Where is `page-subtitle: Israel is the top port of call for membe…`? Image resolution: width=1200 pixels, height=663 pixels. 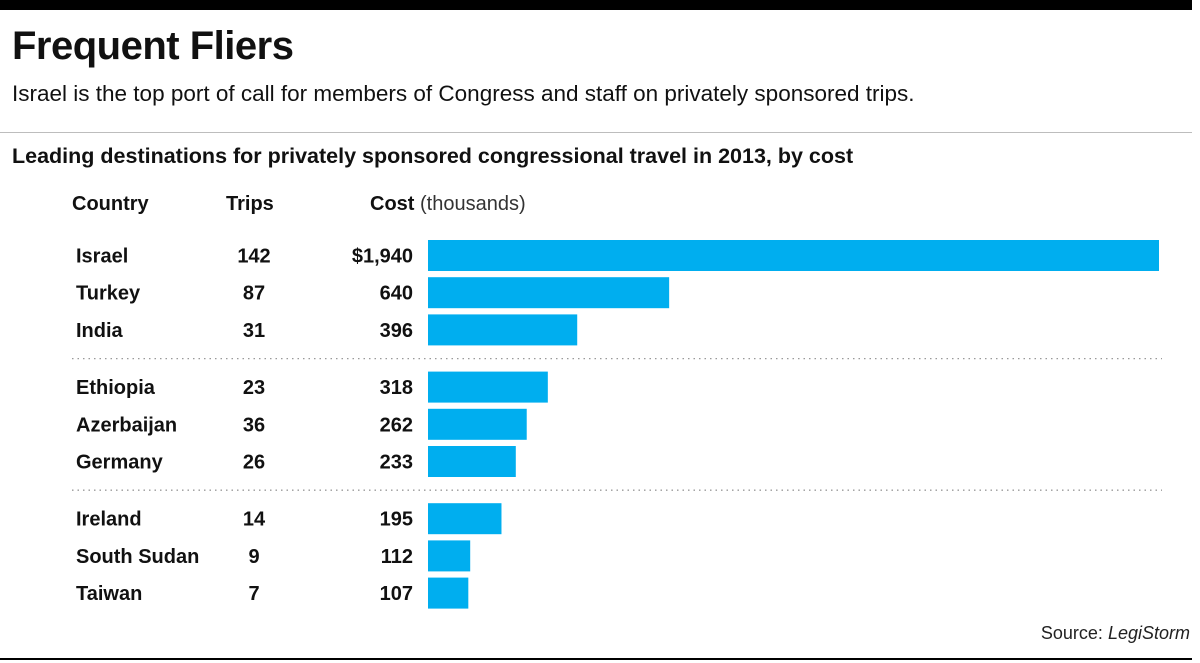
page-subtitle: Israel is the top port of call for membe… is located at coordinates (463, 93).